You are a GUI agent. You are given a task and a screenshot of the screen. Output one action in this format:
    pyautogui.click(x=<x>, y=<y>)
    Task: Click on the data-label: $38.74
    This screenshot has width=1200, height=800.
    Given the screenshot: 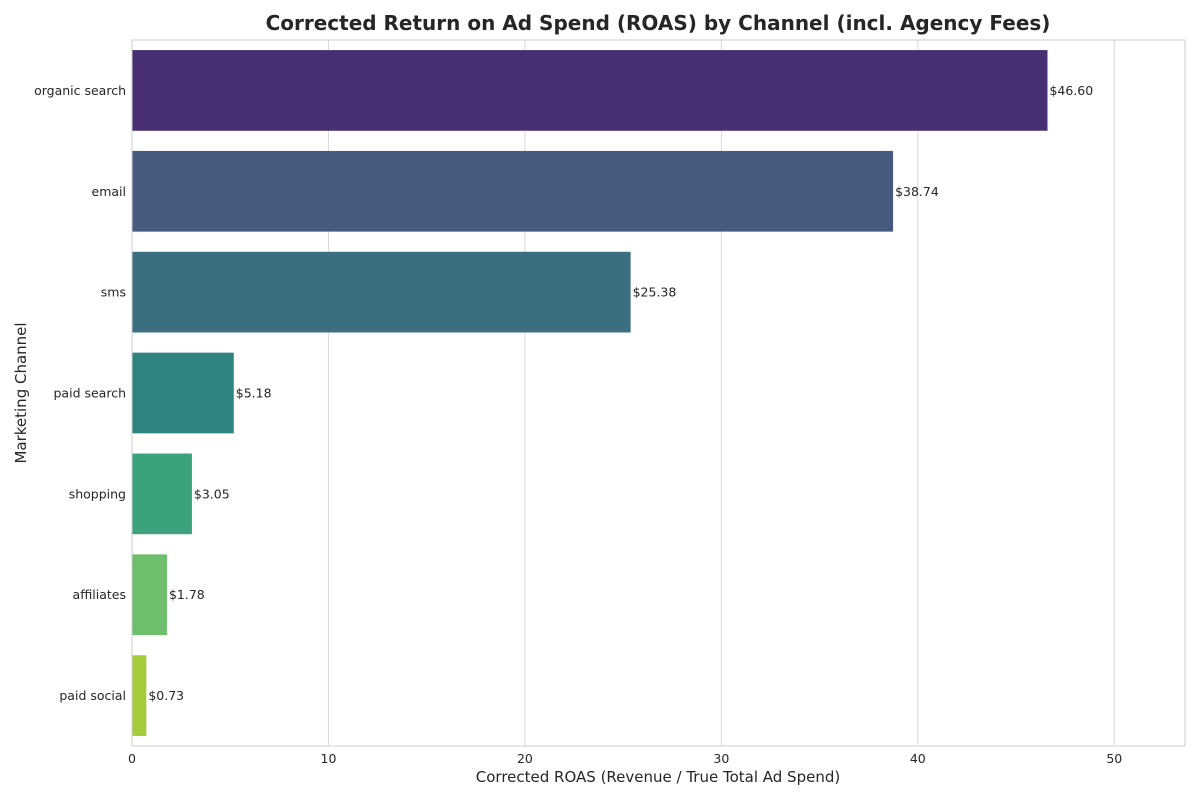 What is the action you would take?
    pyautogui.click(x=917, y=191)
    